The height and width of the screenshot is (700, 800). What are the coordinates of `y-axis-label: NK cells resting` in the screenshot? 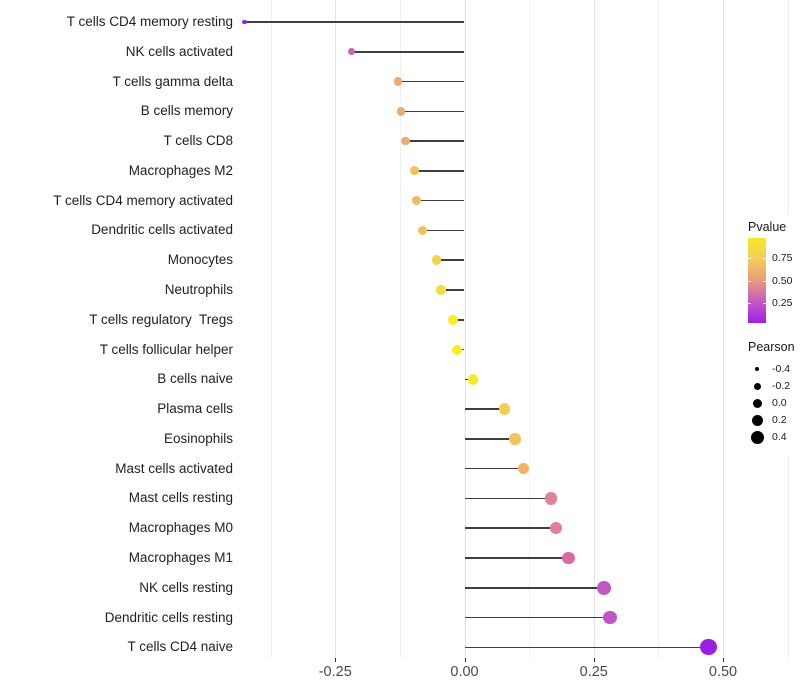 It's located at (186, 587).